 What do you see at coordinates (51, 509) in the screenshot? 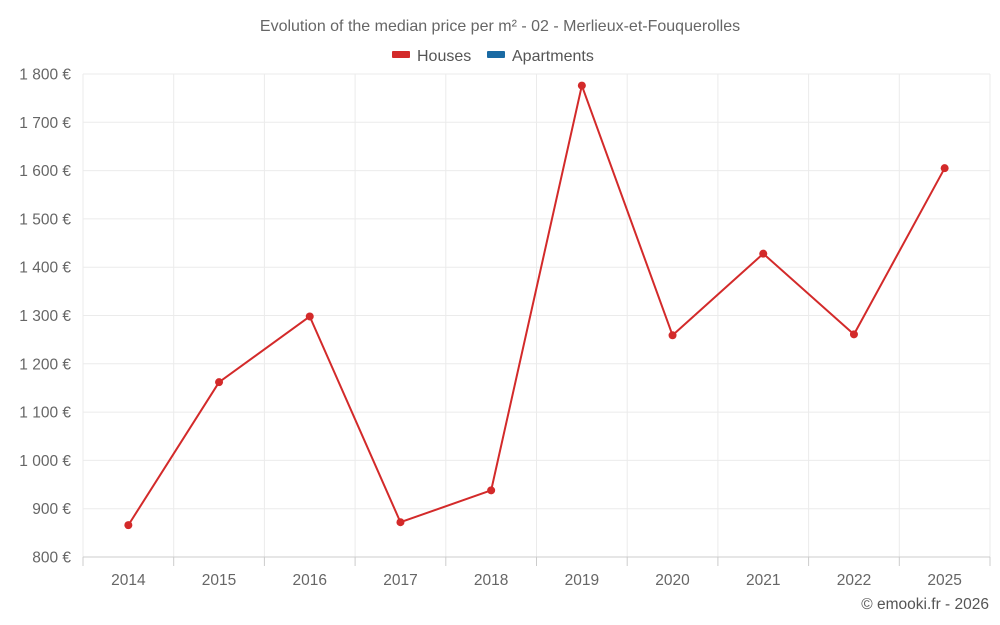
I see `y-tick-label: 900 €` at bounding box center [51, 509].